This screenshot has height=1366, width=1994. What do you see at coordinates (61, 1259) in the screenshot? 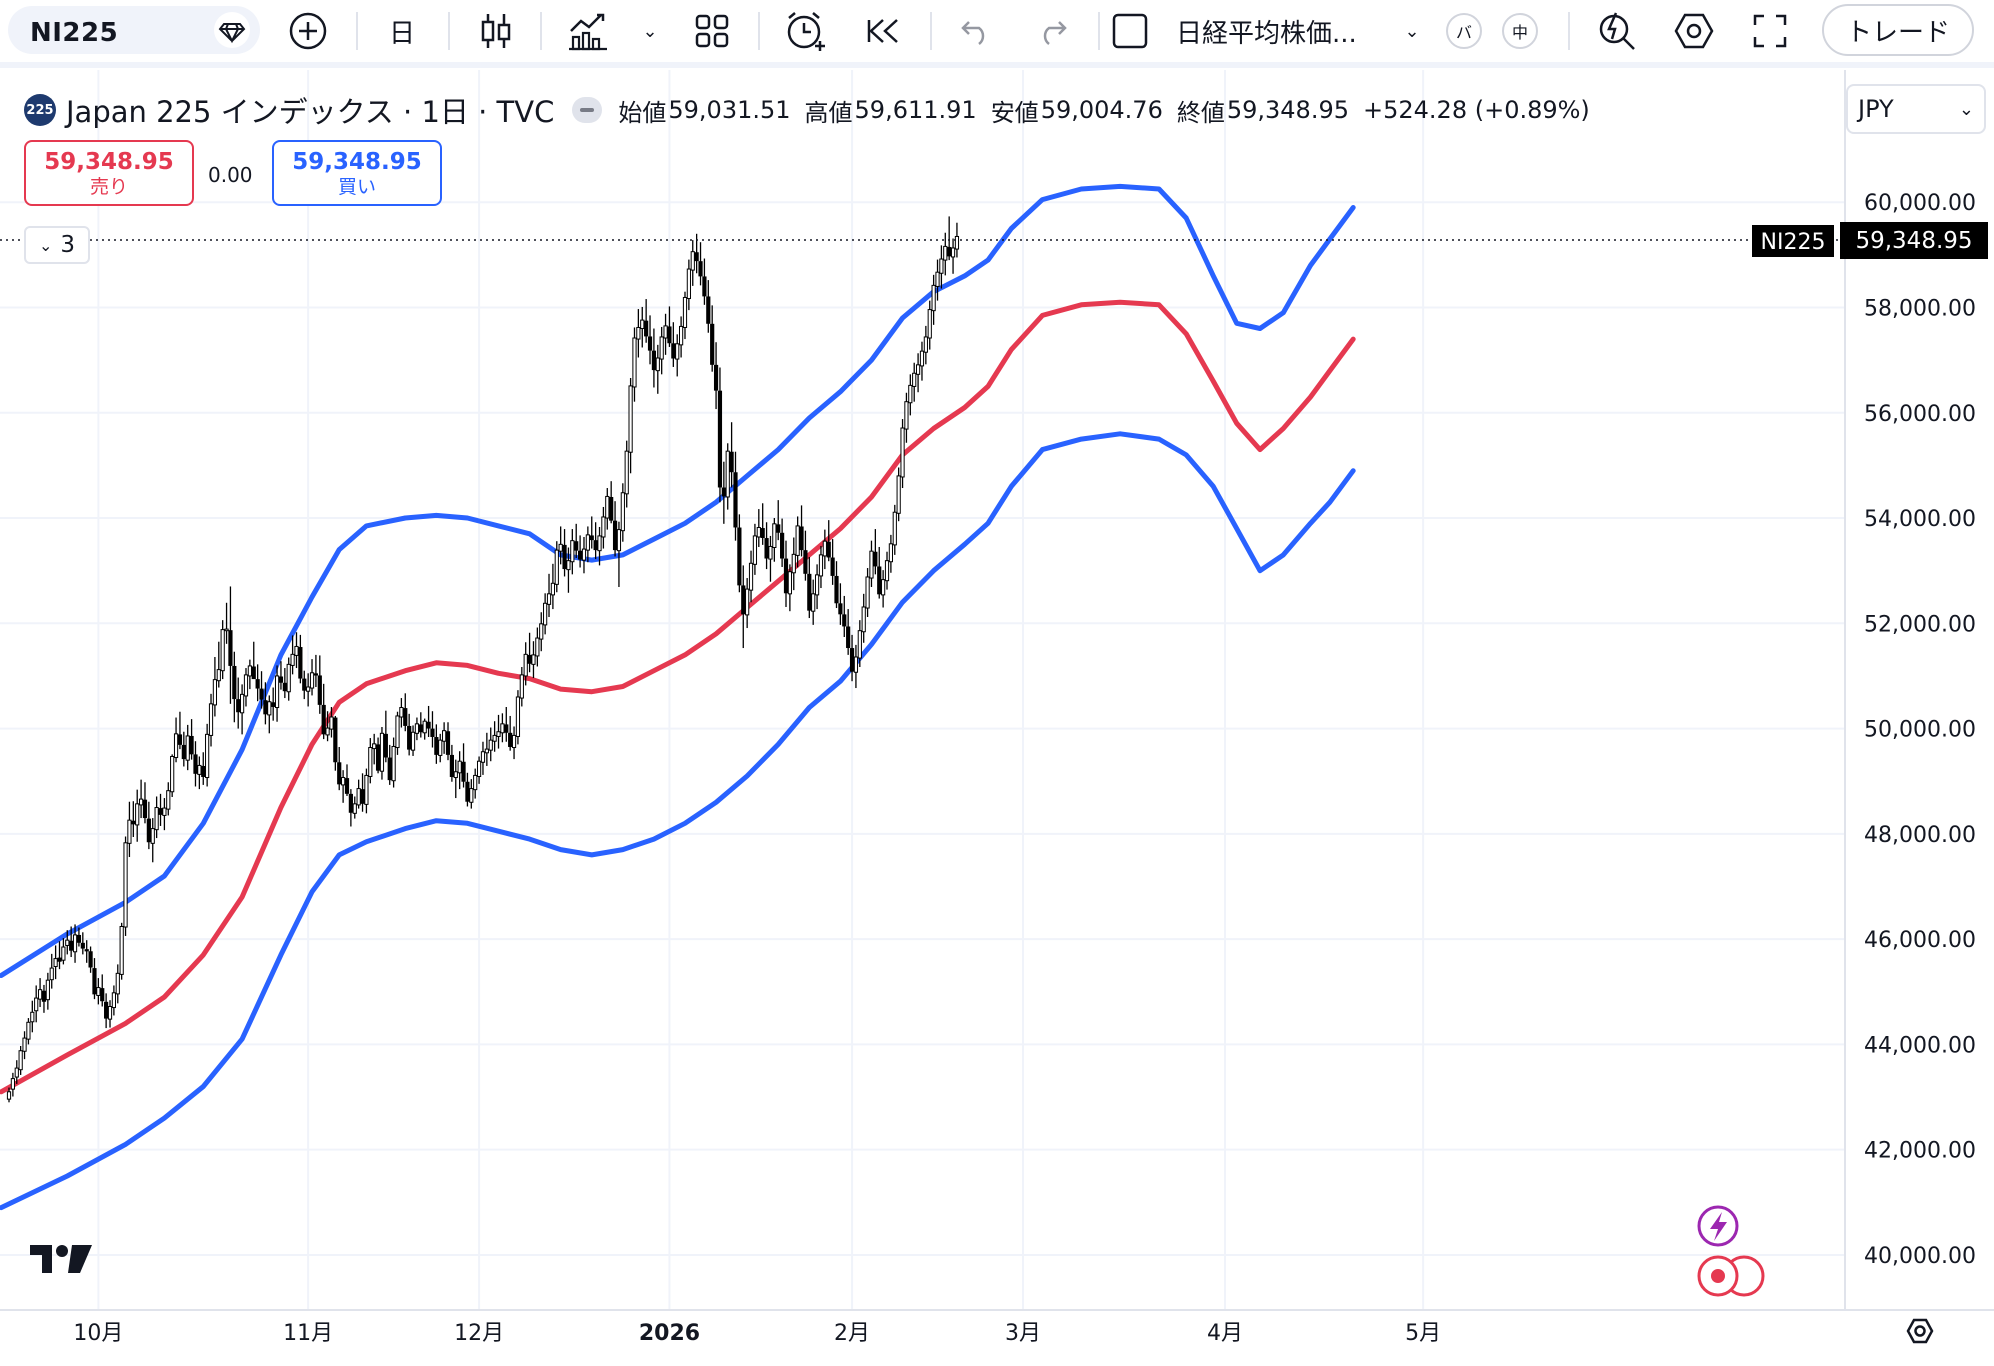
I see `tradingview-logo` at bounding box center [61, 1259].